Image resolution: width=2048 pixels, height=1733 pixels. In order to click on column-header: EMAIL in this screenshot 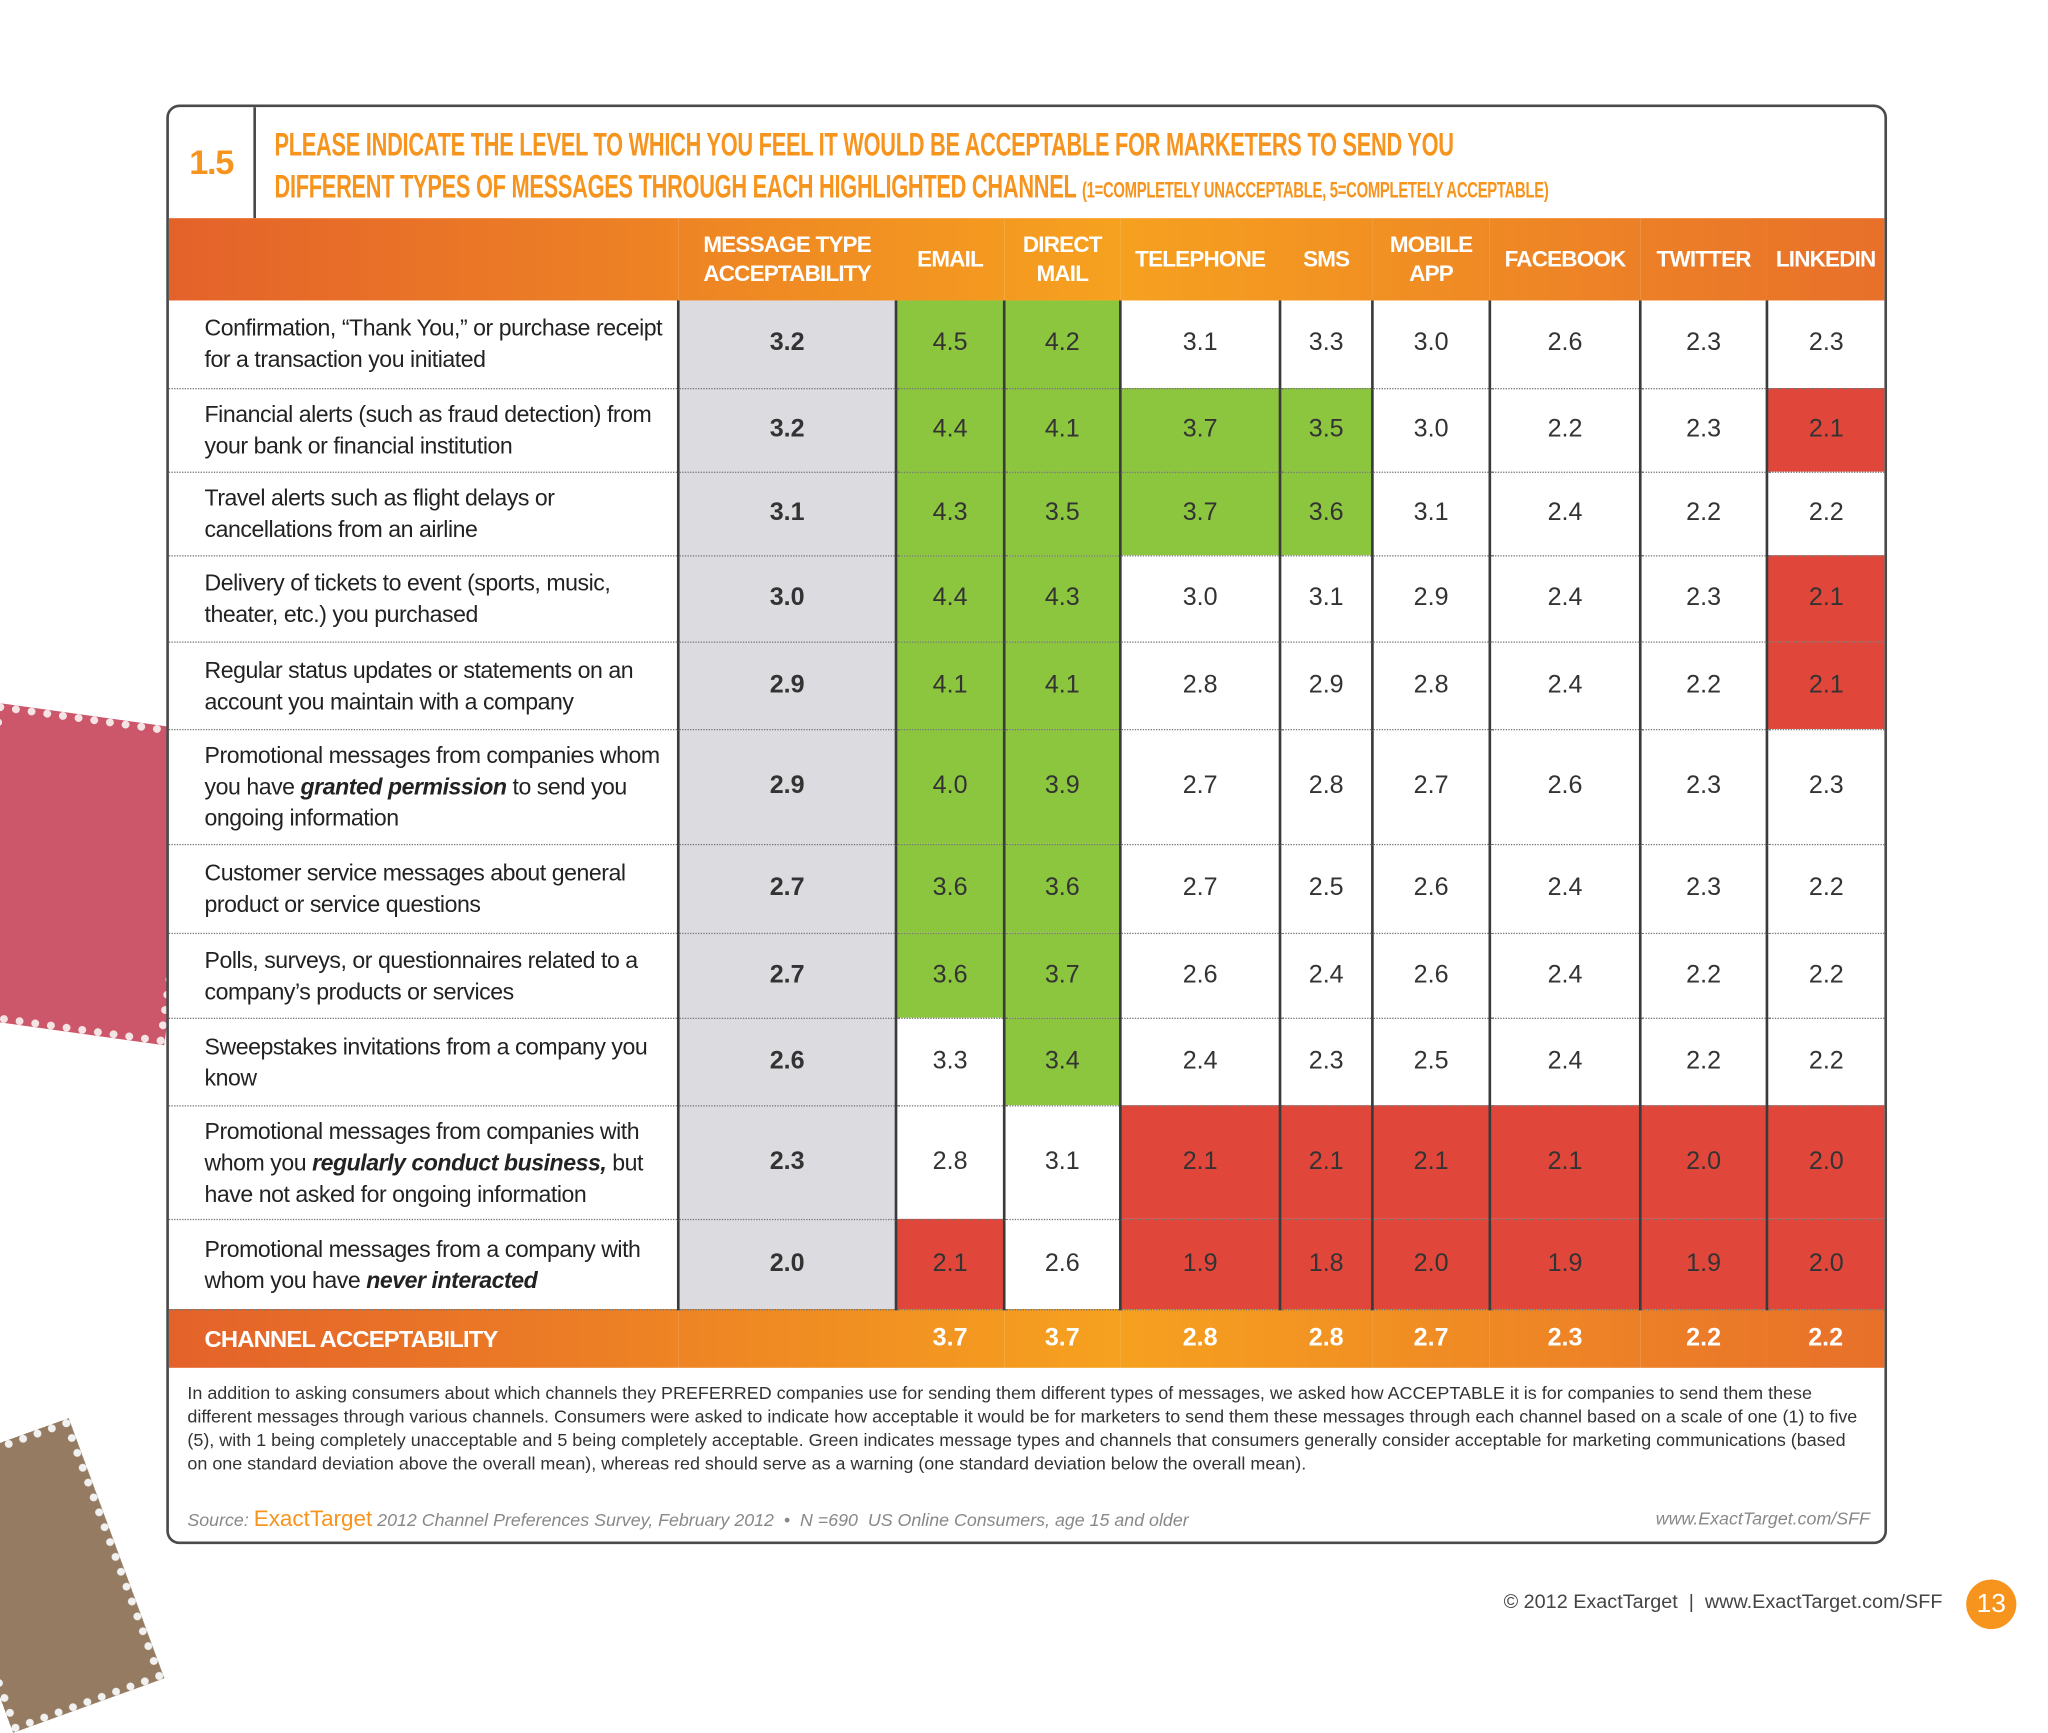, I will do `click(950, 259)`.